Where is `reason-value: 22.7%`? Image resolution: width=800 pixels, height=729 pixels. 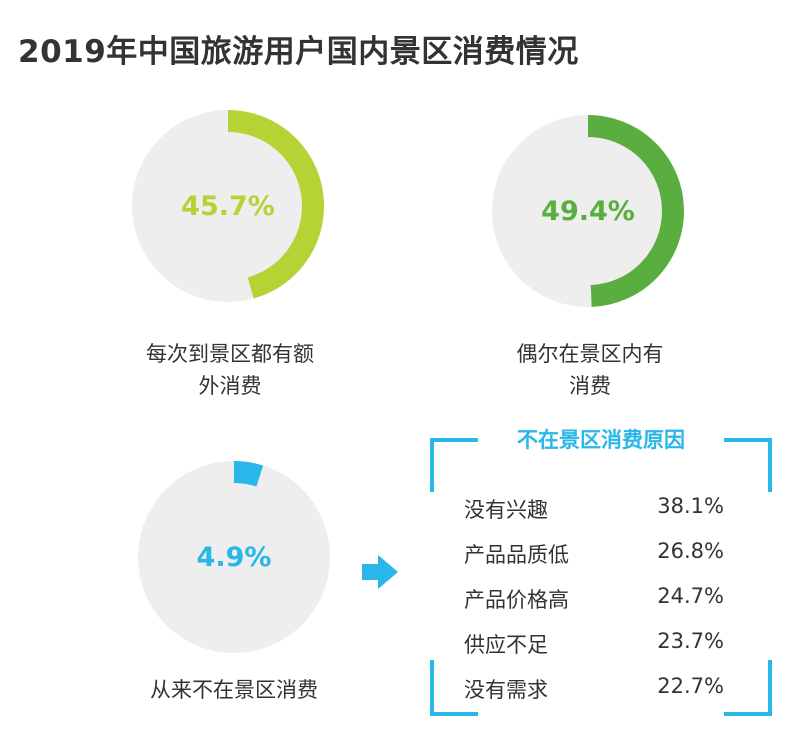 reason-value: 22.7% is located at coordinates (690, 686).